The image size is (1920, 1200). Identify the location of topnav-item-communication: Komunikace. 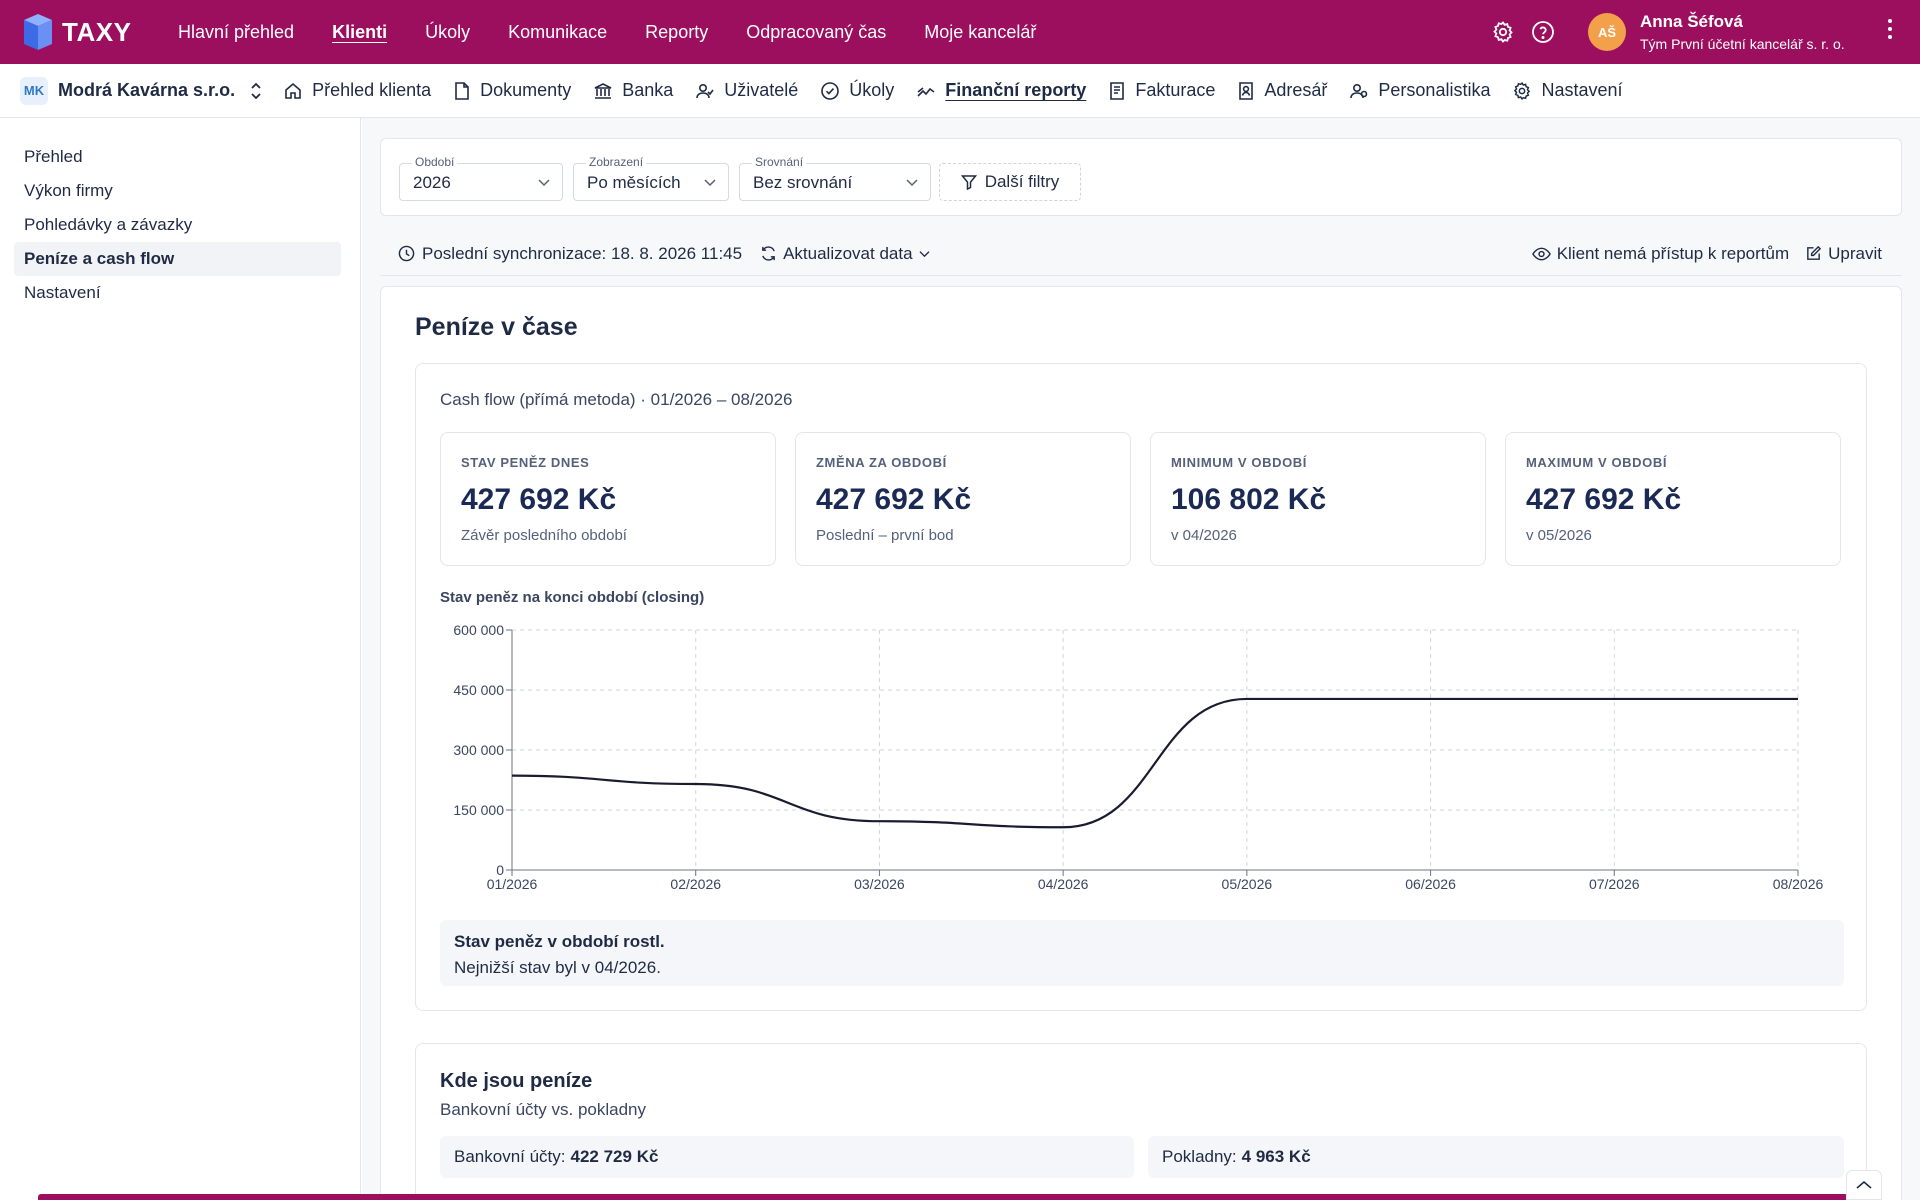
(558, 31).